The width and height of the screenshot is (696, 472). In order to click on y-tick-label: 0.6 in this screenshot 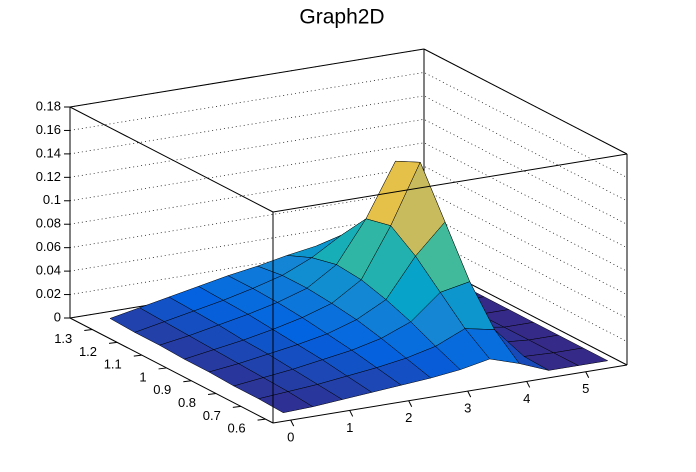, I will do `click(236, 428)`.